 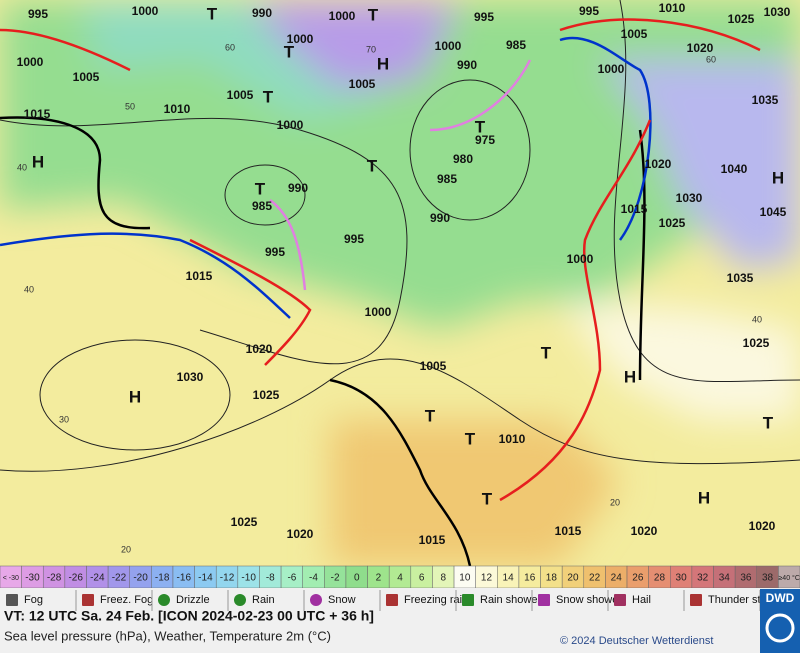 I want to click on legend-label: Freezing rain, so click(x=436, y=600).